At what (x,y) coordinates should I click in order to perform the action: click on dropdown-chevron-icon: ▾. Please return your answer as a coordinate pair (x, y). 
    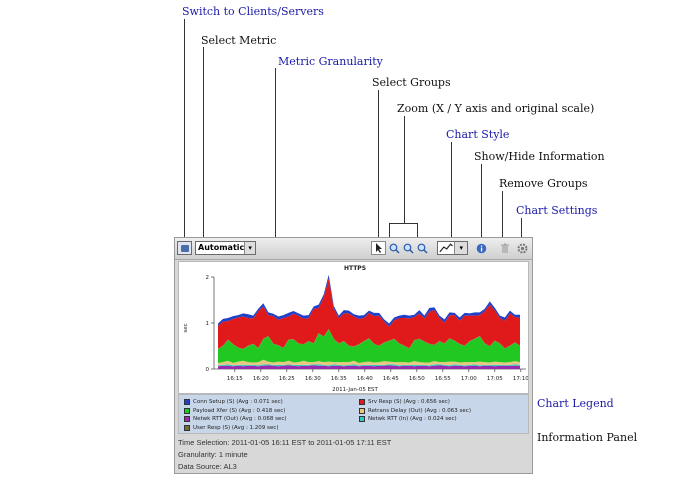
    Looking at the image, I should click on (249, 248).